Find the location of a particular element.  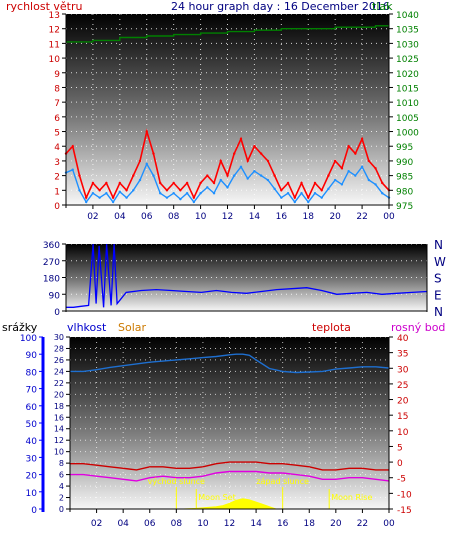

temperature-line is located at coordinates (229, 466).